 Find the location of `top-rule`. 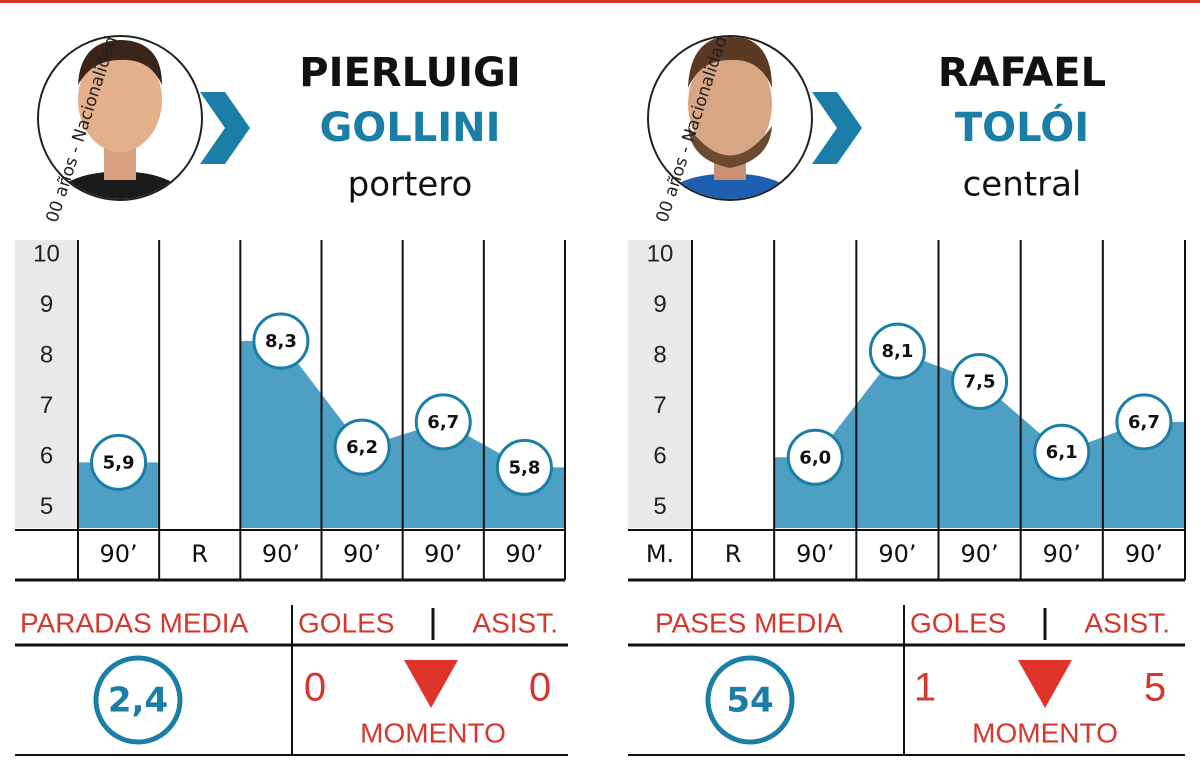

top-rule is located at coordinates (600, 1).